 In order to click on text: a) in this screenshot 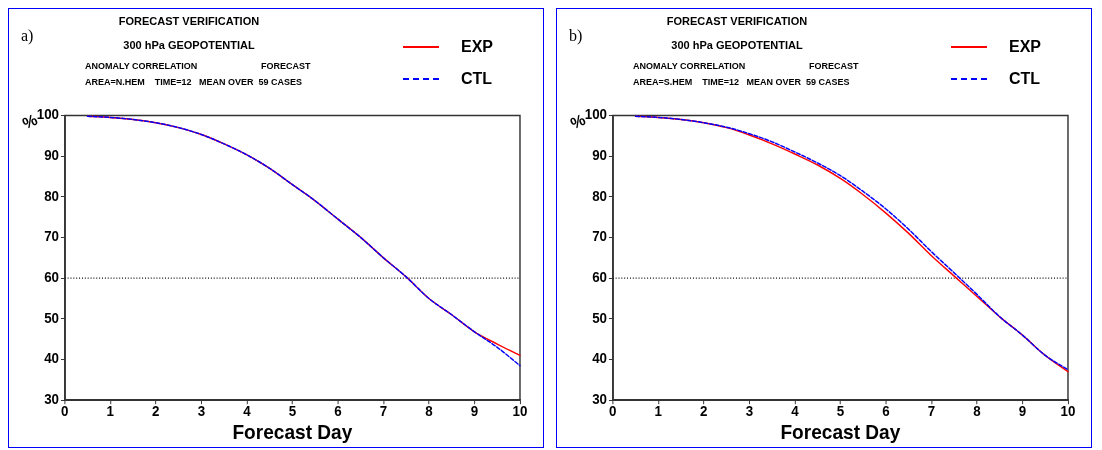, I will do `click(27, 36)`.